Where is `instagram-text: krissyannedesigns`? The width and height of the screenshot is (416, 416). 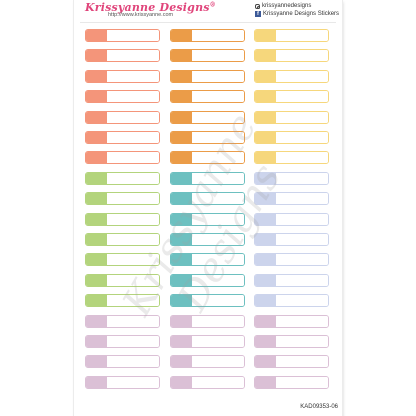 instagram-text: krissyannedesigns is located at coordinates (287, 6).